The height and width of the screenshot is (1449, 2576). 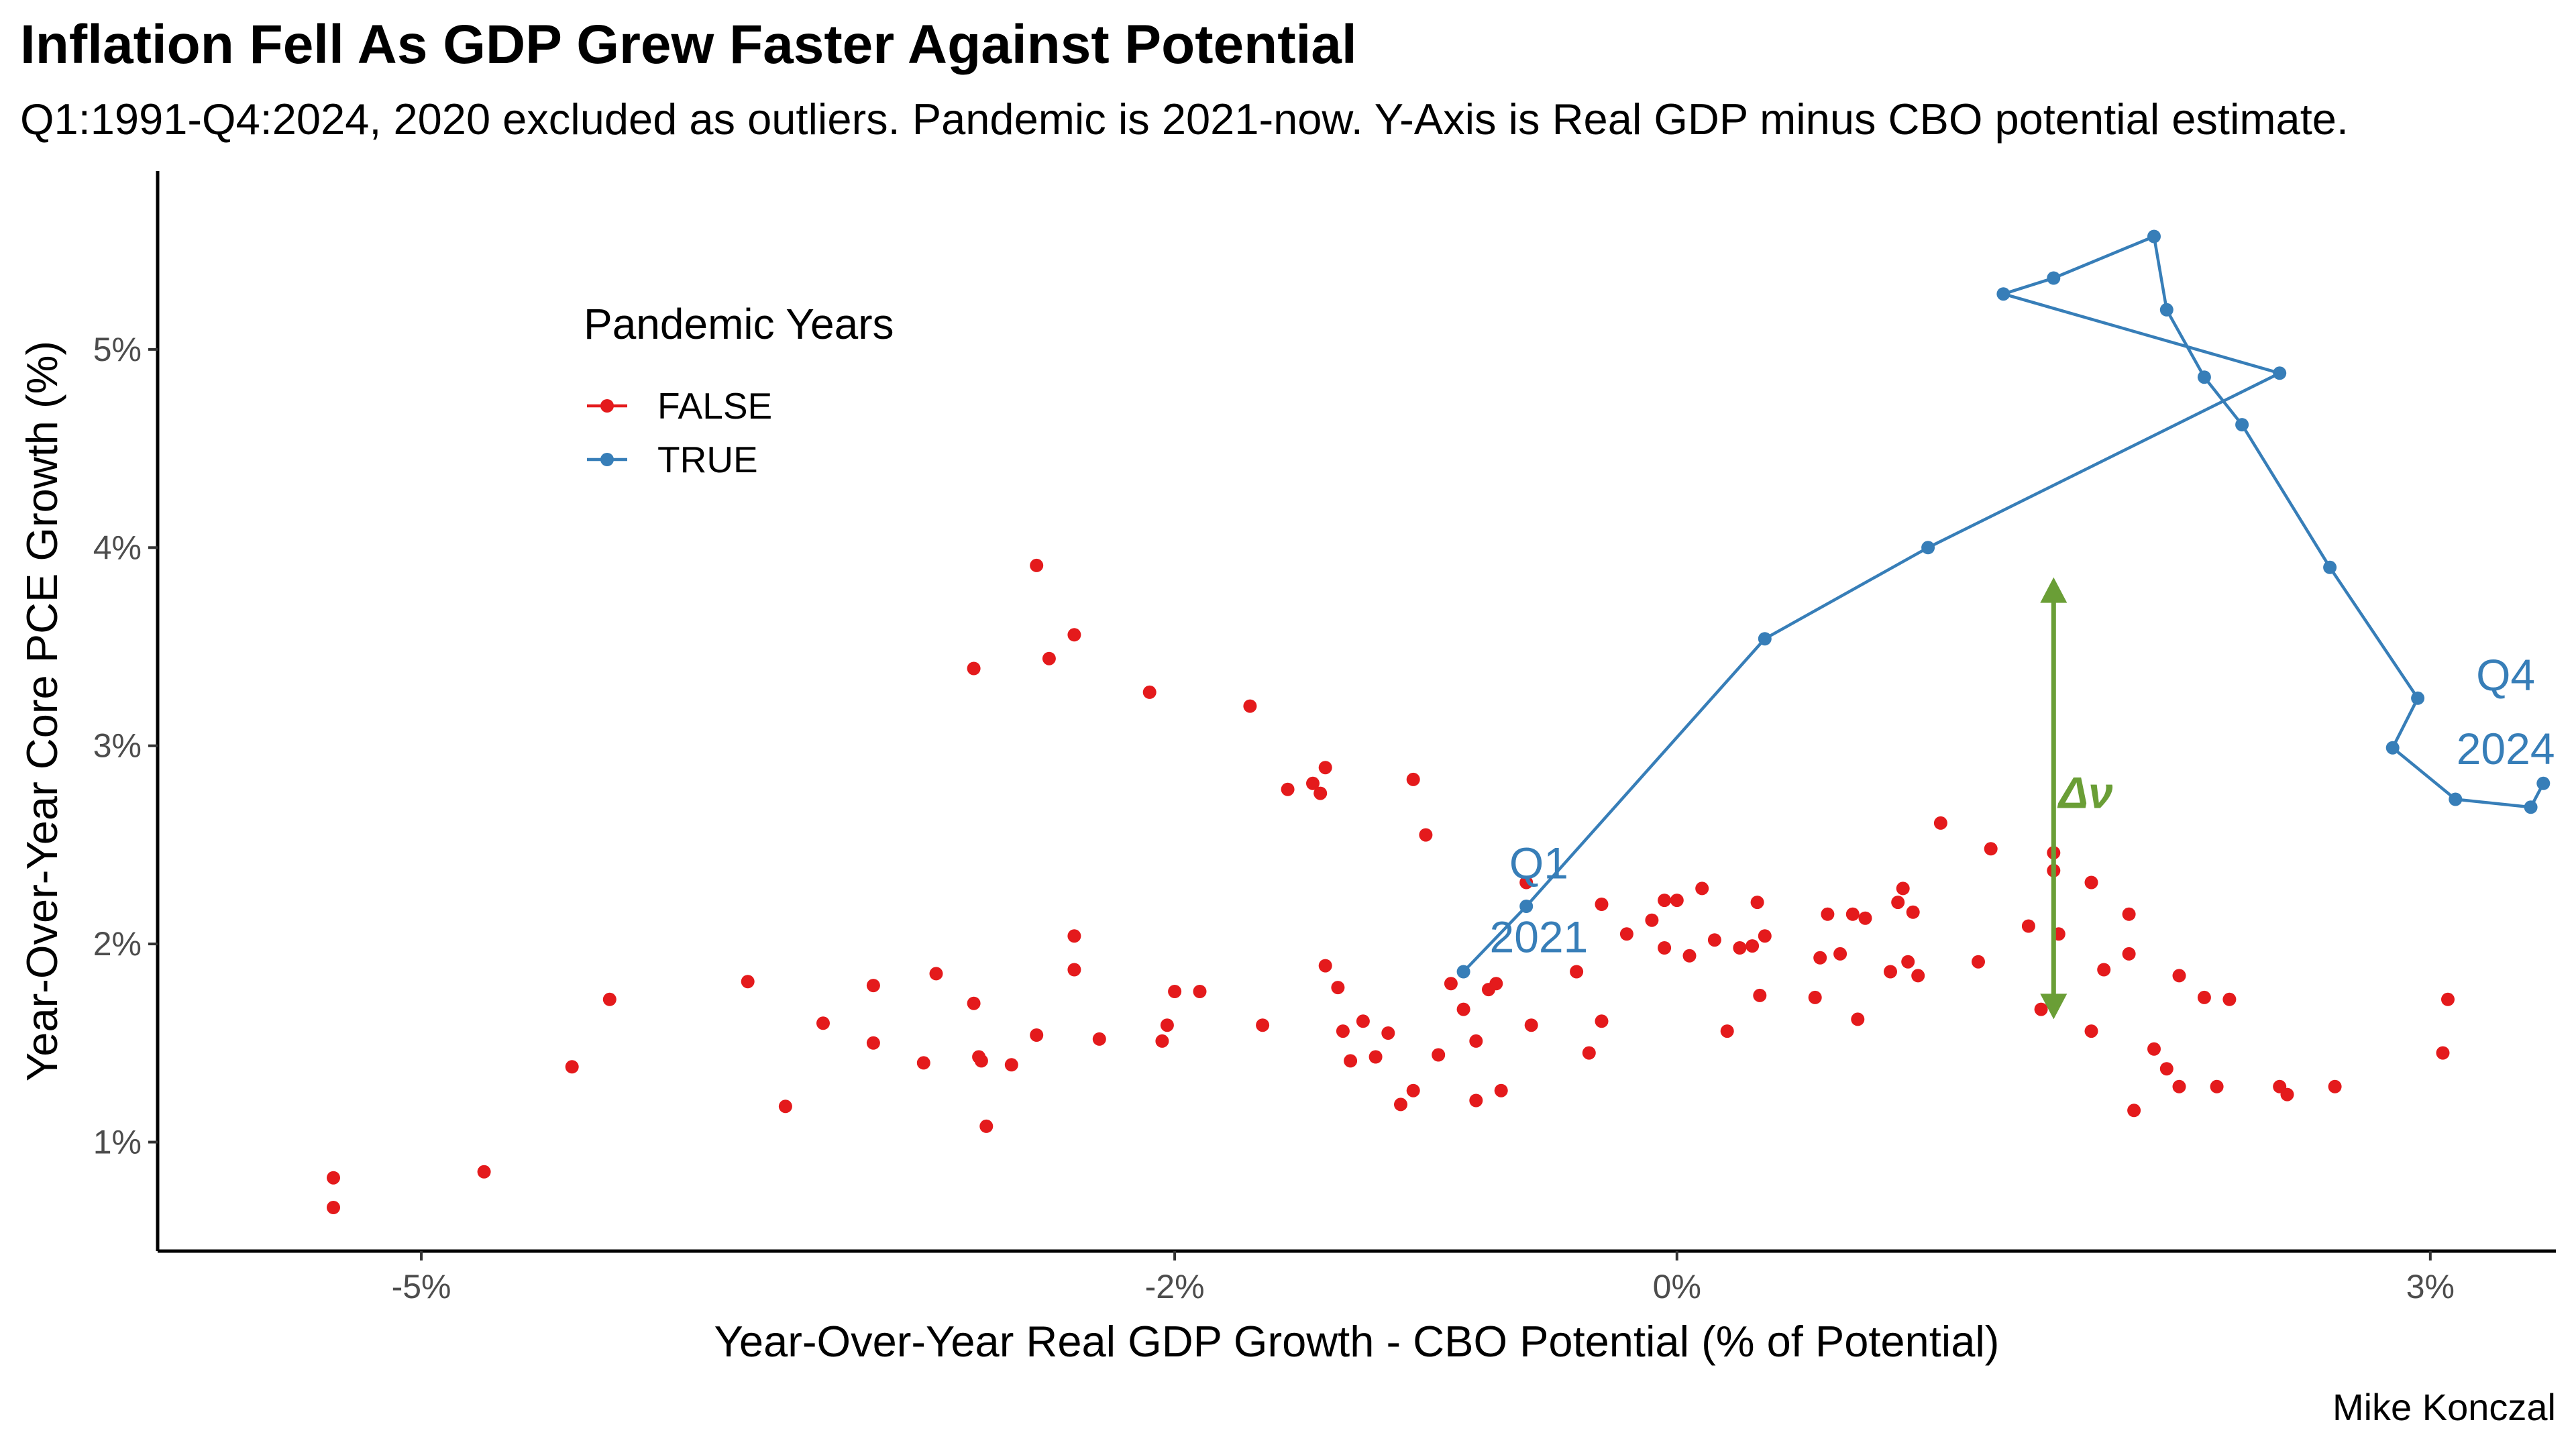 I want to click on x-tick-label: -2%, so click(x=1175, y=1286).